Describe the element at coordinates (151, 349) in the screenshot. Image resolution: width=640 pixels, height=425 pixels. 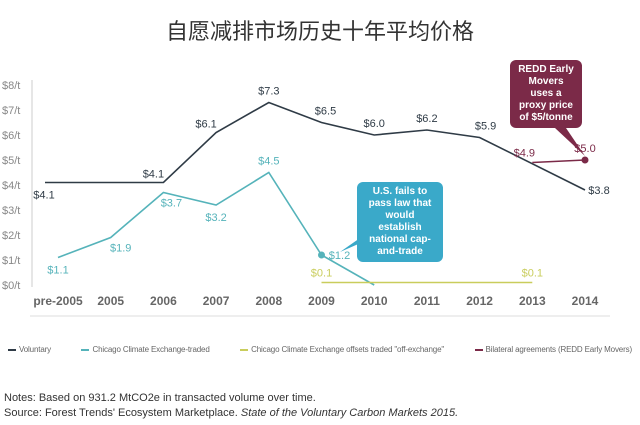
I see `legend-label: Chicago Climate Exchange-traded` at that location.